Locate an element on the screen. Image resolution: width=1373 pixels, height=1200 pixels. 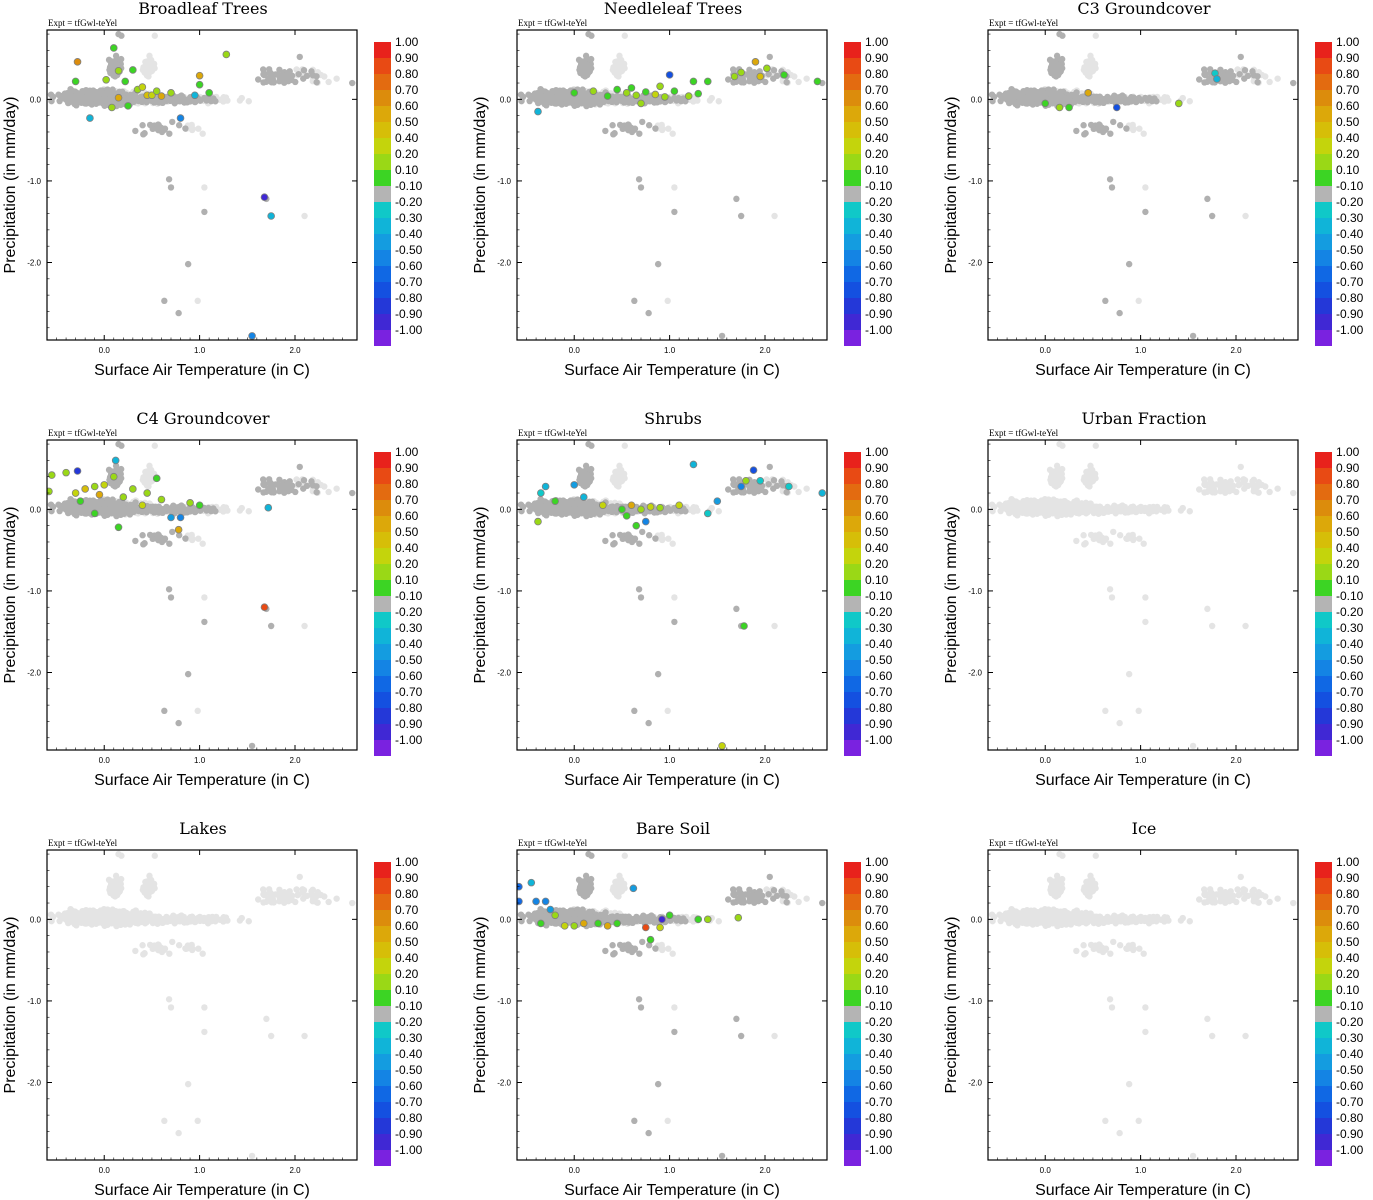
colorbar-label: 0.70 is located at coordinates (877, 90).